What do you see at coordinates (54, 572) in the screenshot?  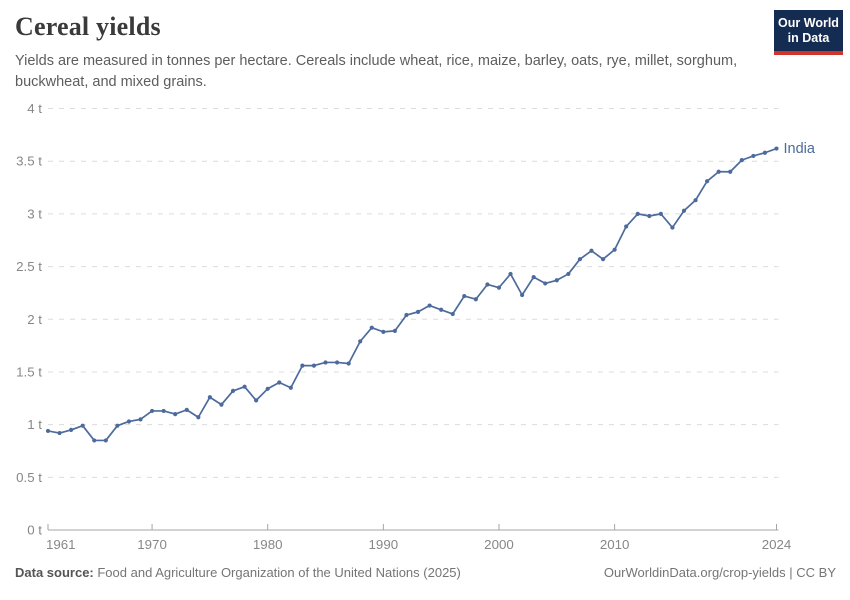 I see `data-source-label: Data source:` at bounding box center [54, 572].